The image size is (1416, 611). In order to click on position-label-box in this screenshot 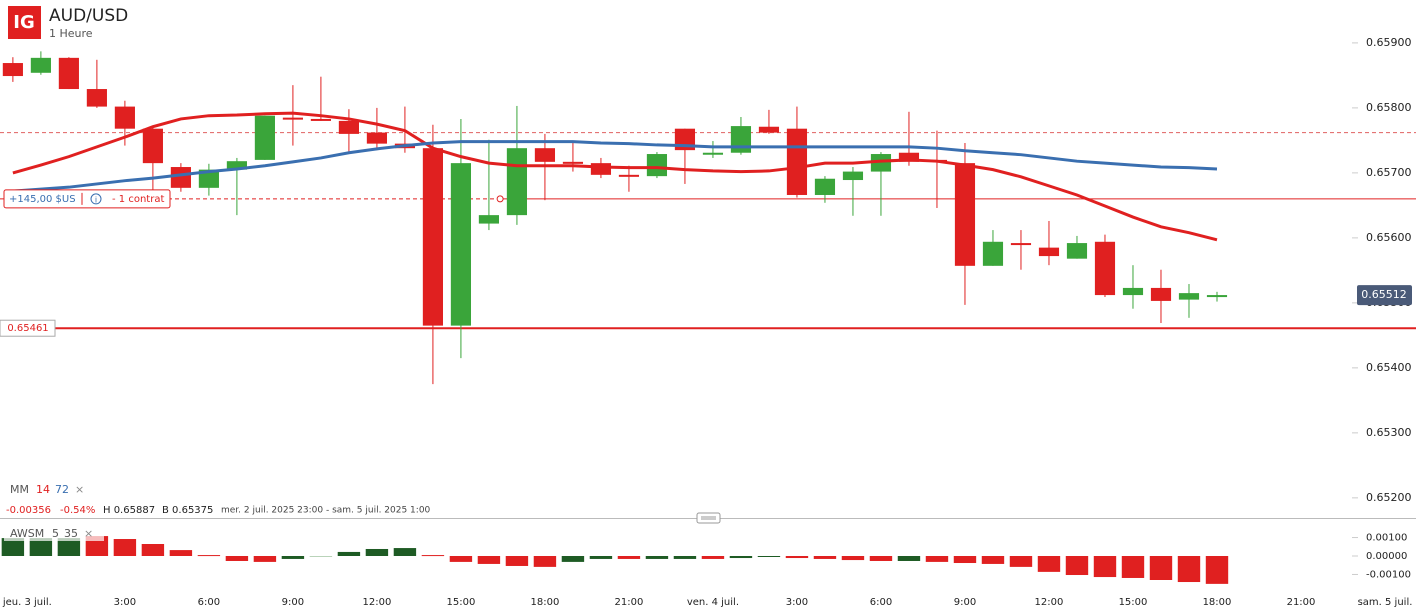, I will do `click(87, 199)`.